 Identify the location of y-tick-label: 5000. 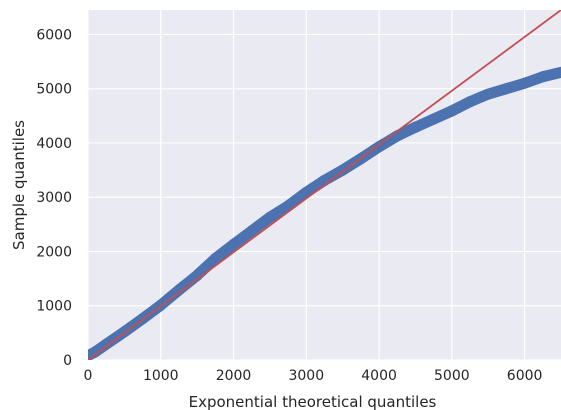
(54, 90).